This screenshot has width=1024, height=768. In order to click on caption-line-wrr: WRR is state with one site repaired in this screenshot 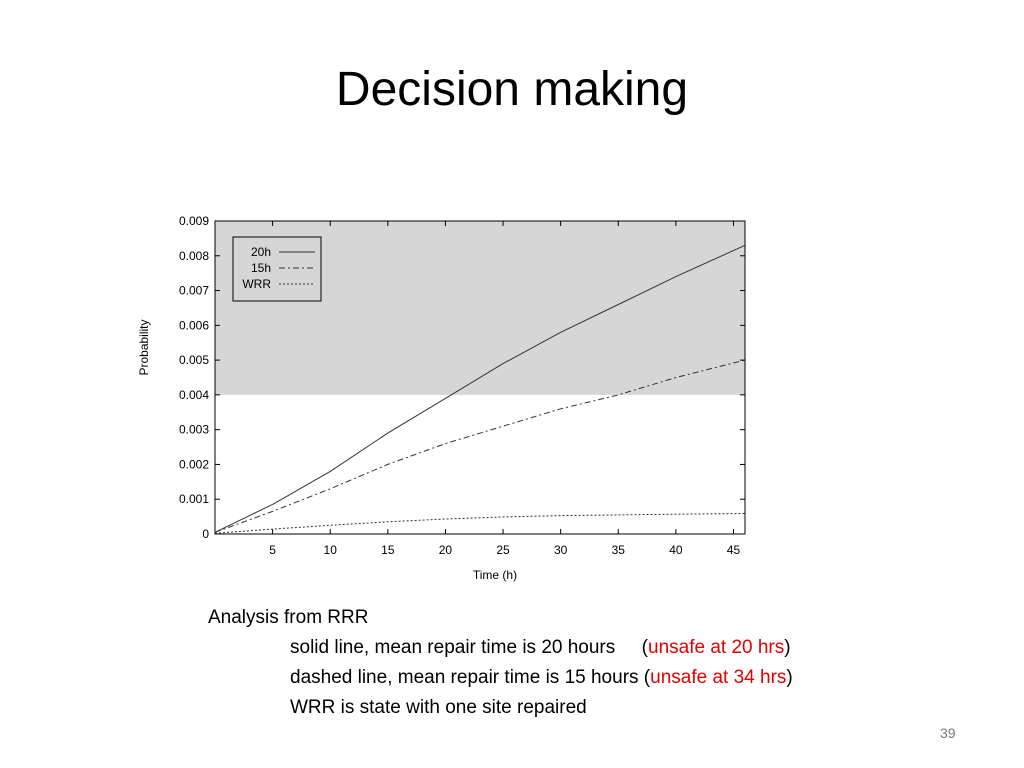, I will do `click(438, 707)`.